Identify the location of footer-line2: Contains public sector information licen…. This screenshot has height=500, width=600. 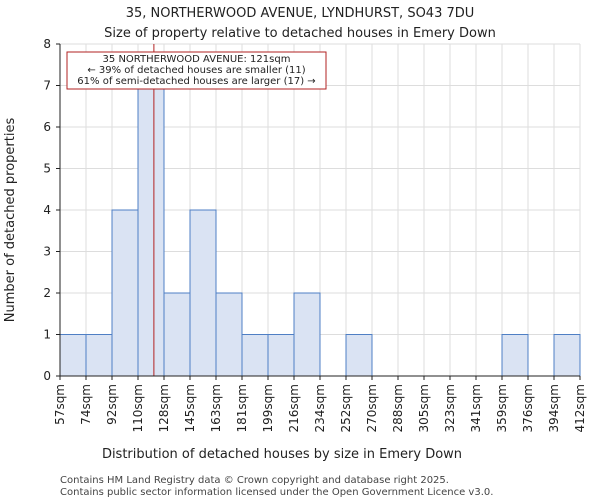
(276, 492).